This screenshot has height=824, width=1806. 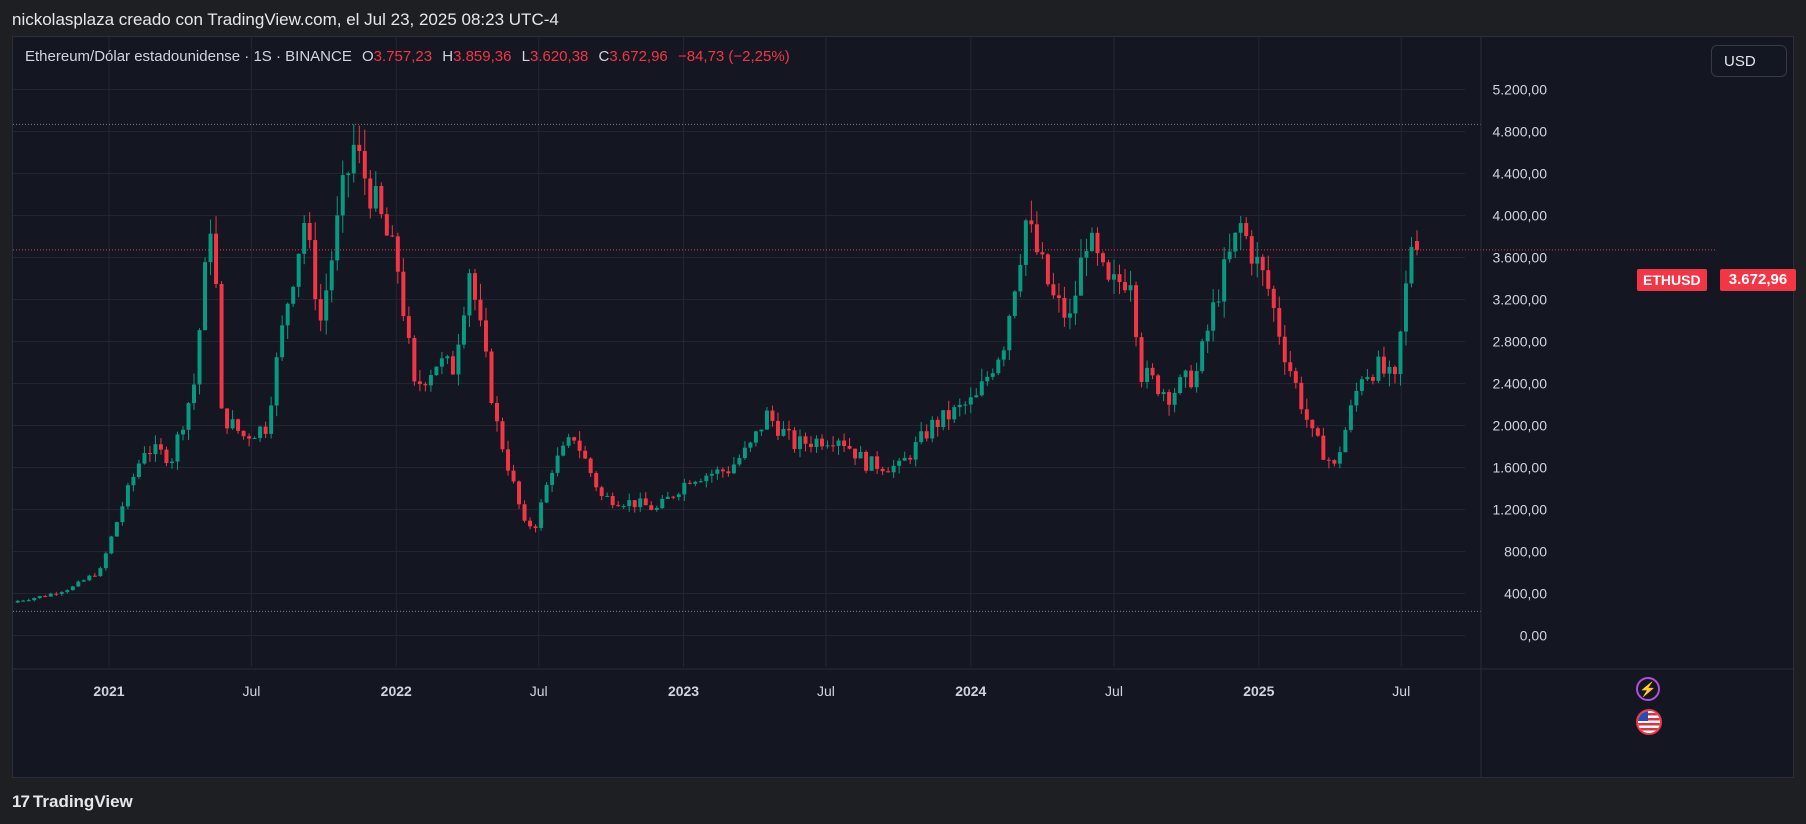 I want to click on currency-button: USD, so click(x=1749, y=61).